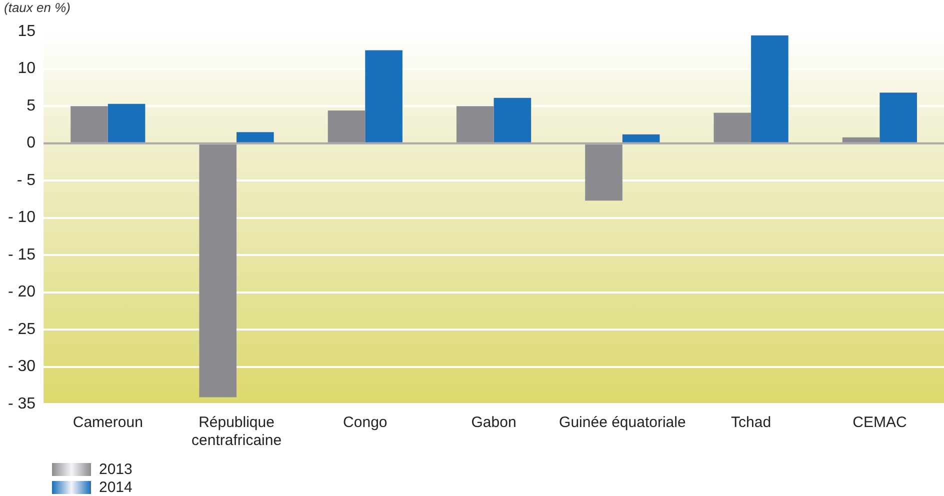  Describe the element at coordinates (115, 487) in the screenshot. I see `legend-label: 2014` at that location.